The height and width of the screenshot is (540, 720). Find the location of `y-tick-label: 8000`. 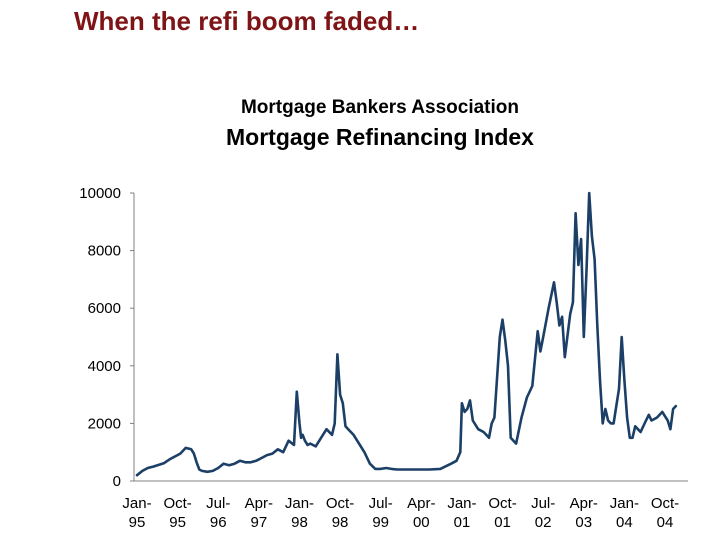

y-tick-label: 8000 is located at coordinates (104, 251).